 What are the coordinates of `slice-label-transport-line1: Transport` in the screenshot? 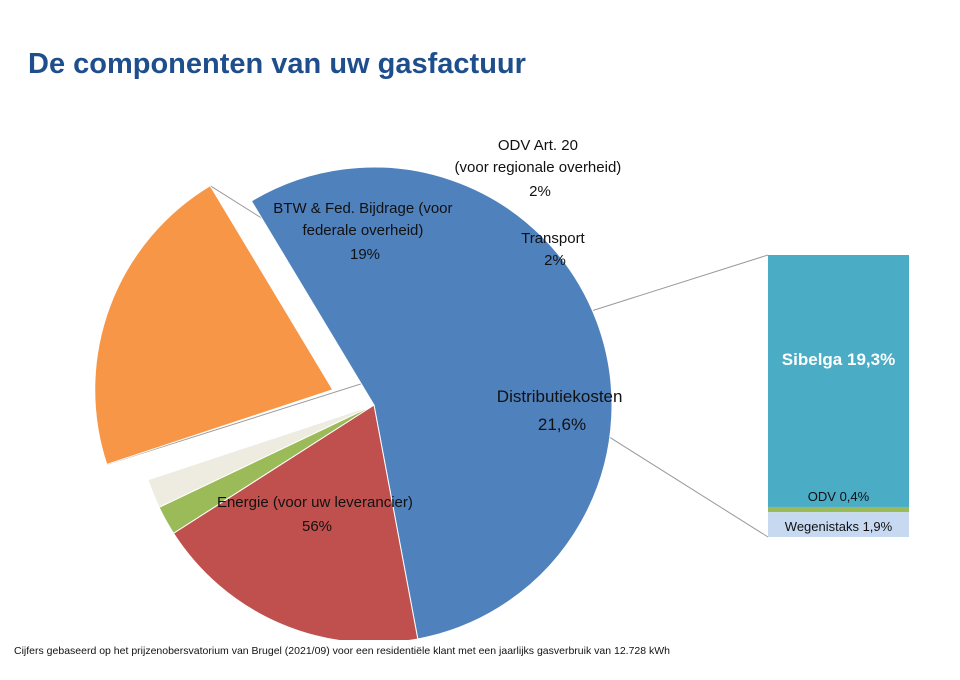 It's located at (553, 238).